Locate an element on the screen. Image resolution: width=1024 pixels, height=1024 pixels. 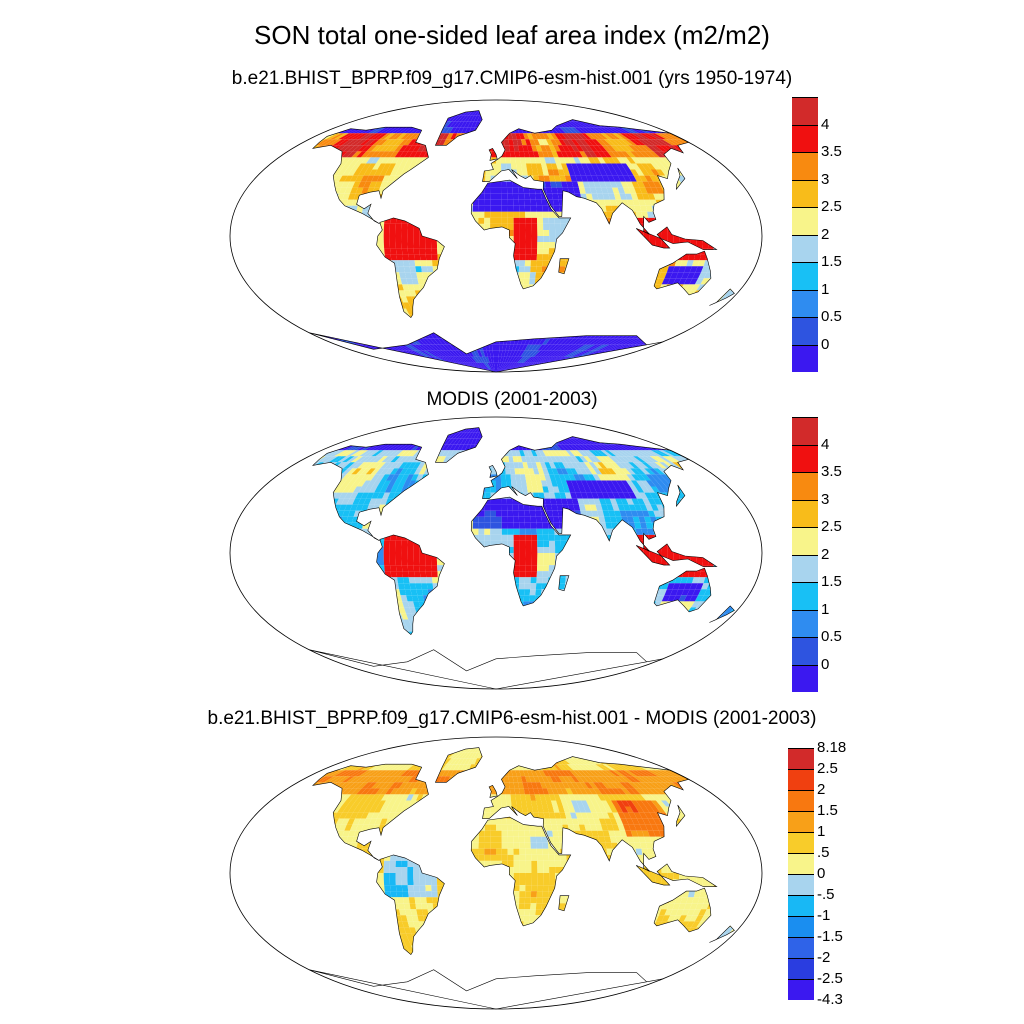
colorbar-difference: -4.3 -2.5 -2 -1.5 -1 -.5 0 .5 1 1.5 2 2.5 8.18 is located at coordinates (823, 873).